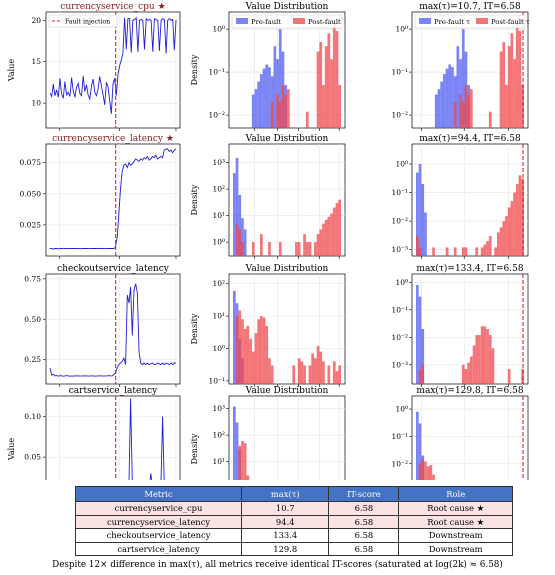 The width and height of the screenshot is (555, 575). What do you see at coordinates (285, 535) in the screenshot?
I see `cell-max-tau: 133.4` at bounding box center [285, 535].